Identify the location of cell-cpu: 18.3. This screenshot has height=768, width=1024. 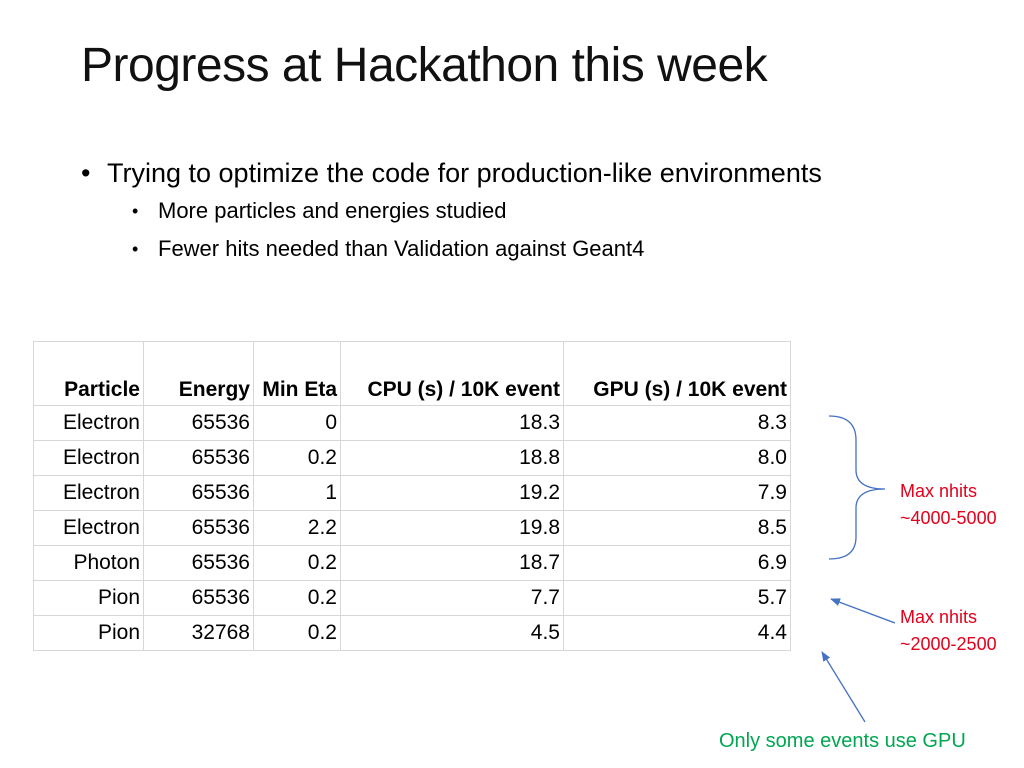
(452, 423).